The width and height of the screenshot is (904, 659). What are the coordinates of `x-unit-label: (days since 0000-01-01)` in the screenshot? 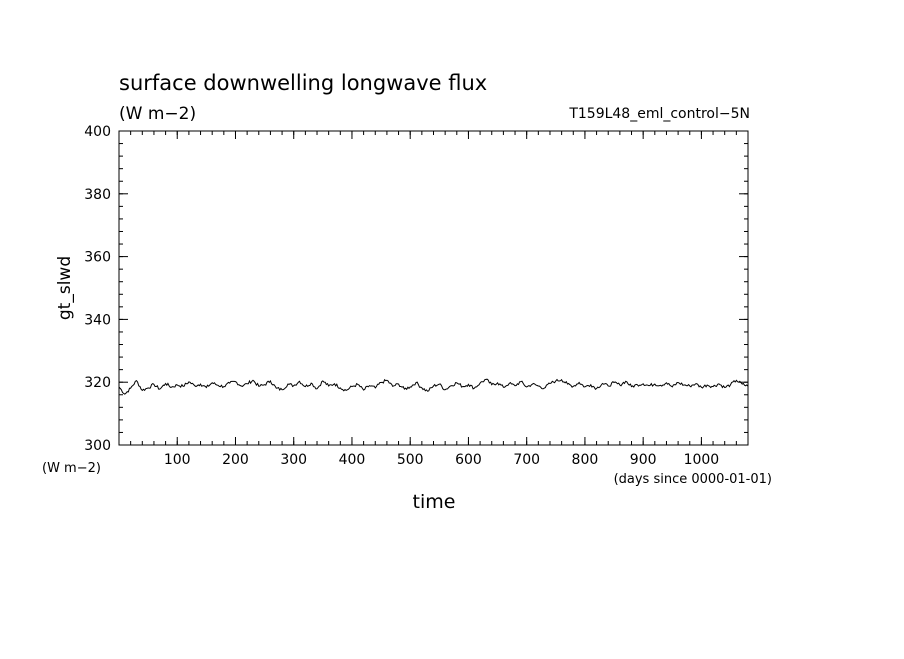 It's located at (693, 479).